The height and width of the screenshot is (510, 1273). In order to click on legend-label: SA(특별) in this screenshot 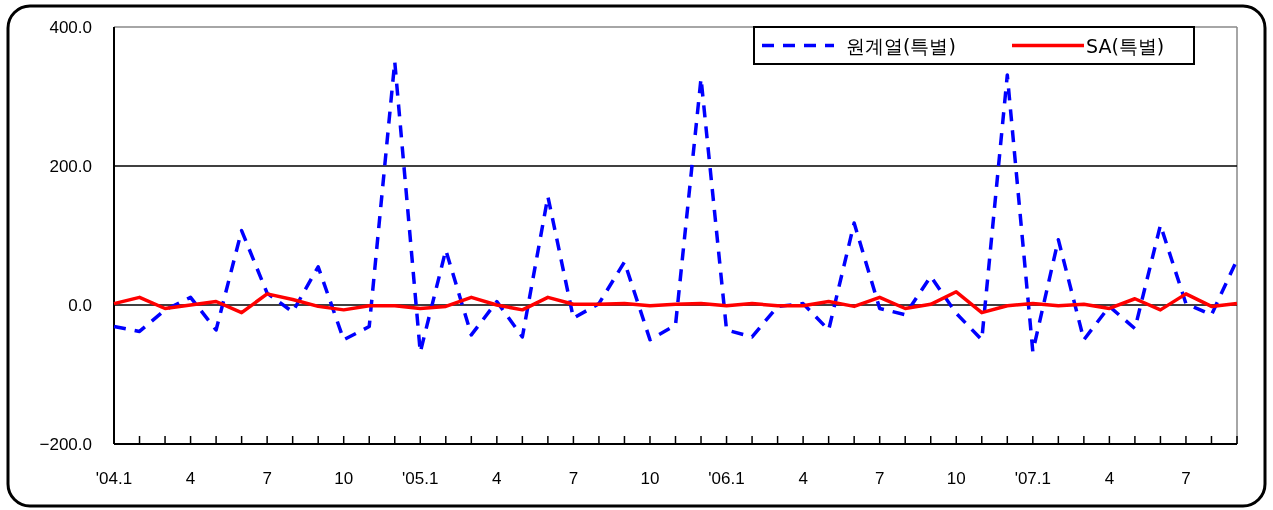, I will do `click(1125, 45)`.